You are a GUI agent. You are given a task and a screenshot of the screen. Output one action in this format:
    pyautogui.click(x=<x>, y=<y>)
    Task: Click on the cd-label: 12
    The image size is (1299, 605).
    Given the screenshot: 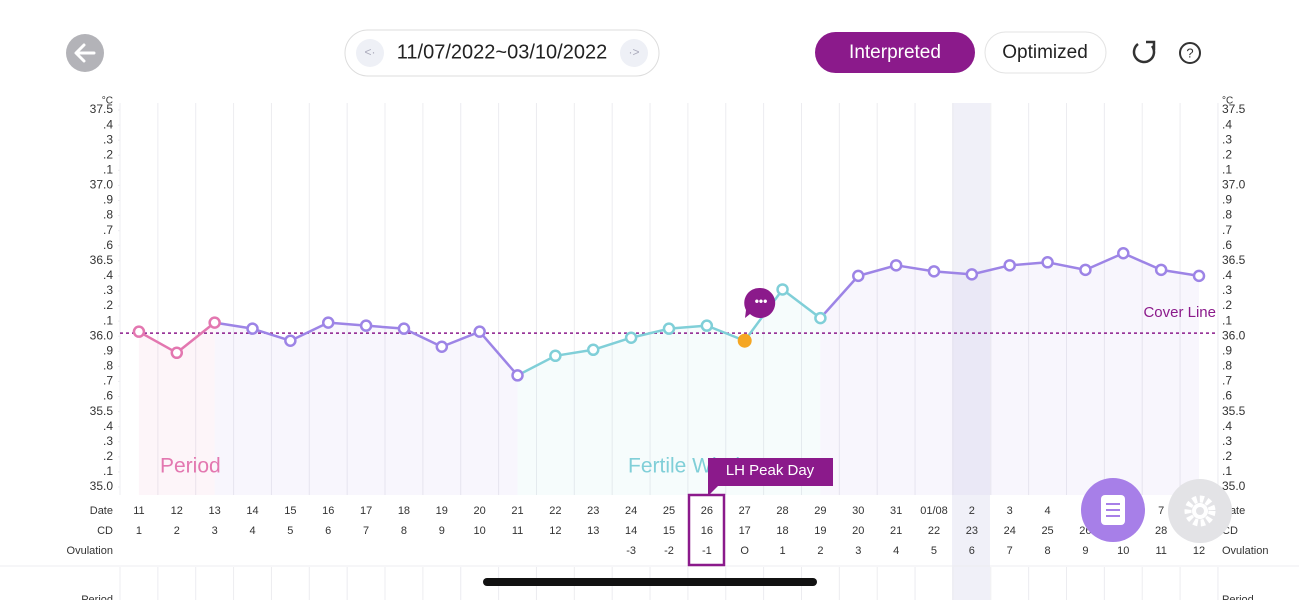 What is the action you would take?
    pyautogui.click(x=555, y=531)
    